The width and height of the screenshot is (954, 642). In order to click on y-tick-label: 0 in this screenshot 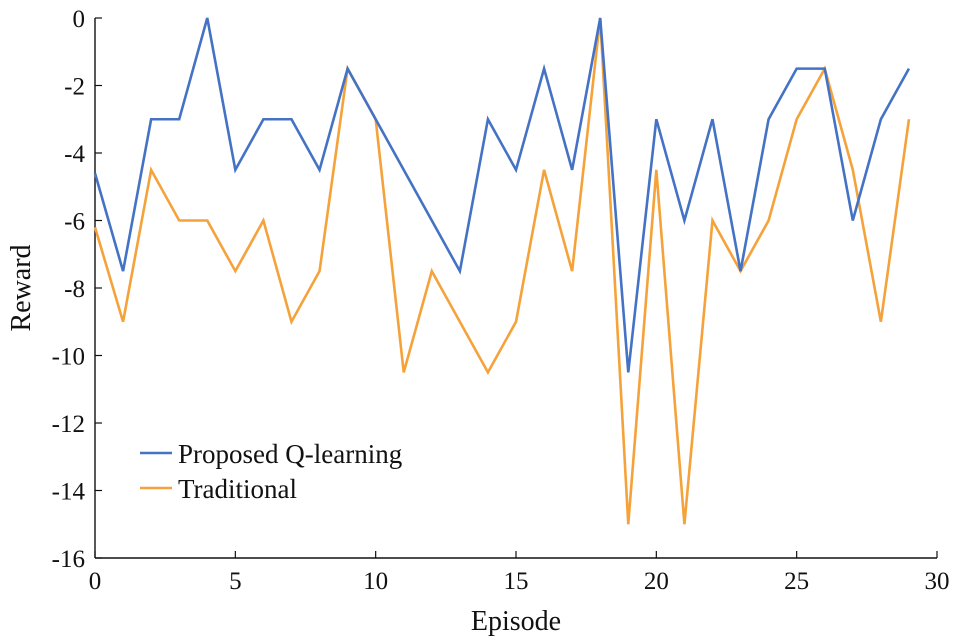, I will do `click(79, 19)`.